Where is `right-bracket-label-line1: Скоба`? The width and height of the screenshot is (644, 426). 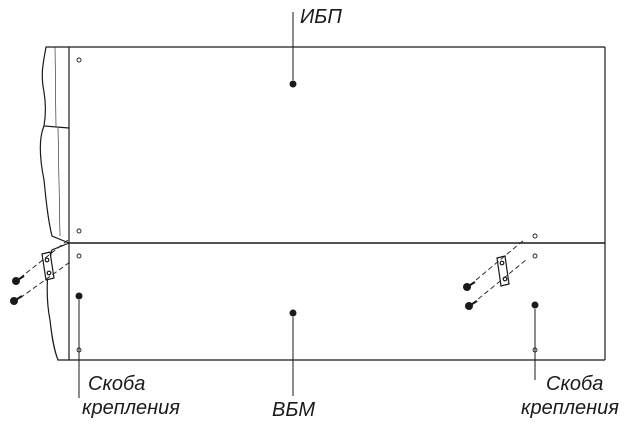 right-bracket-label-line1: Скоба is located at coordinates (575, 384).